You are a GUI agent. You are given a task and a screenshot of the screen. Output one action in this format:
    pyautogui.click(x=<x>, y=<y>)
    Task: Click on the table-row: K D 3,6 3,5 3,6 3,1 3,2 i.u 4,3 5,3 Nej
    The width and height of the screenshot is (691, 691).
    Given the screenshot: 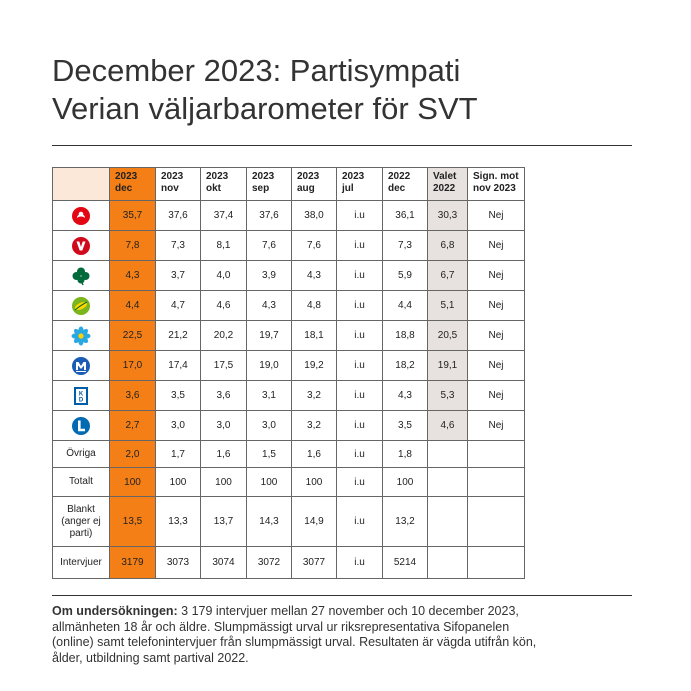 What is the action you would take?
    pyautogui.click(x=288, y=395)
    